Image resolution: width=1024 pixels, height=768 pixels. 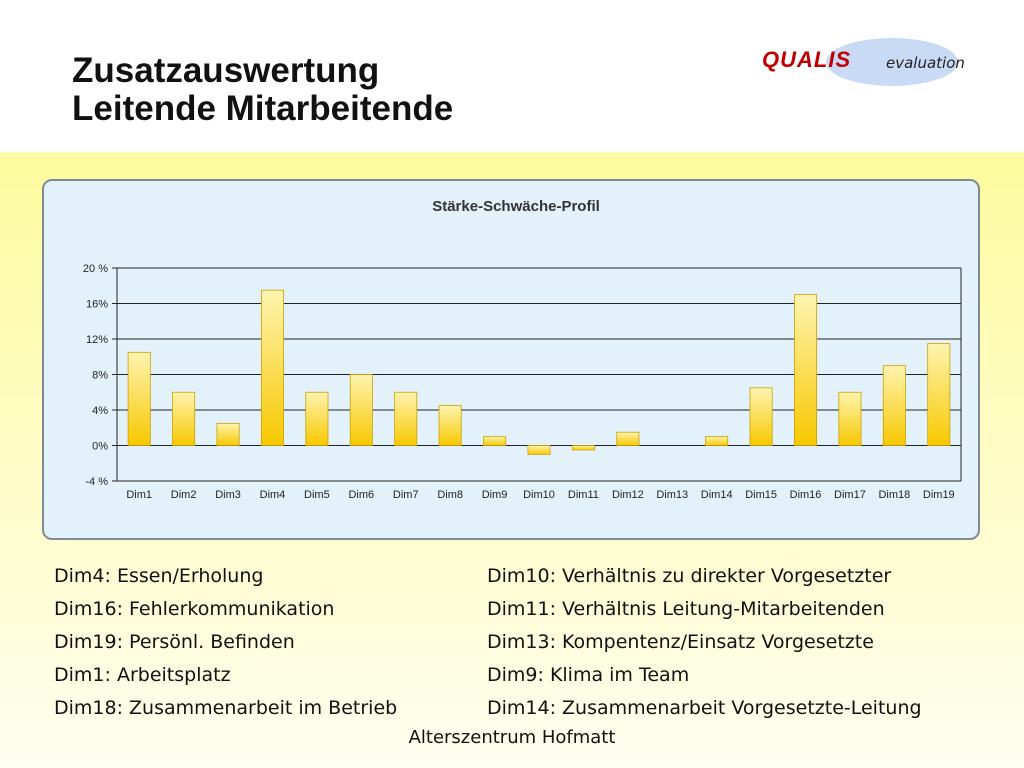 What do you see at coordinates (628, 495) in the screenshot?
I see `x-tick-label: Dim12` at bounding box center [628, 495].